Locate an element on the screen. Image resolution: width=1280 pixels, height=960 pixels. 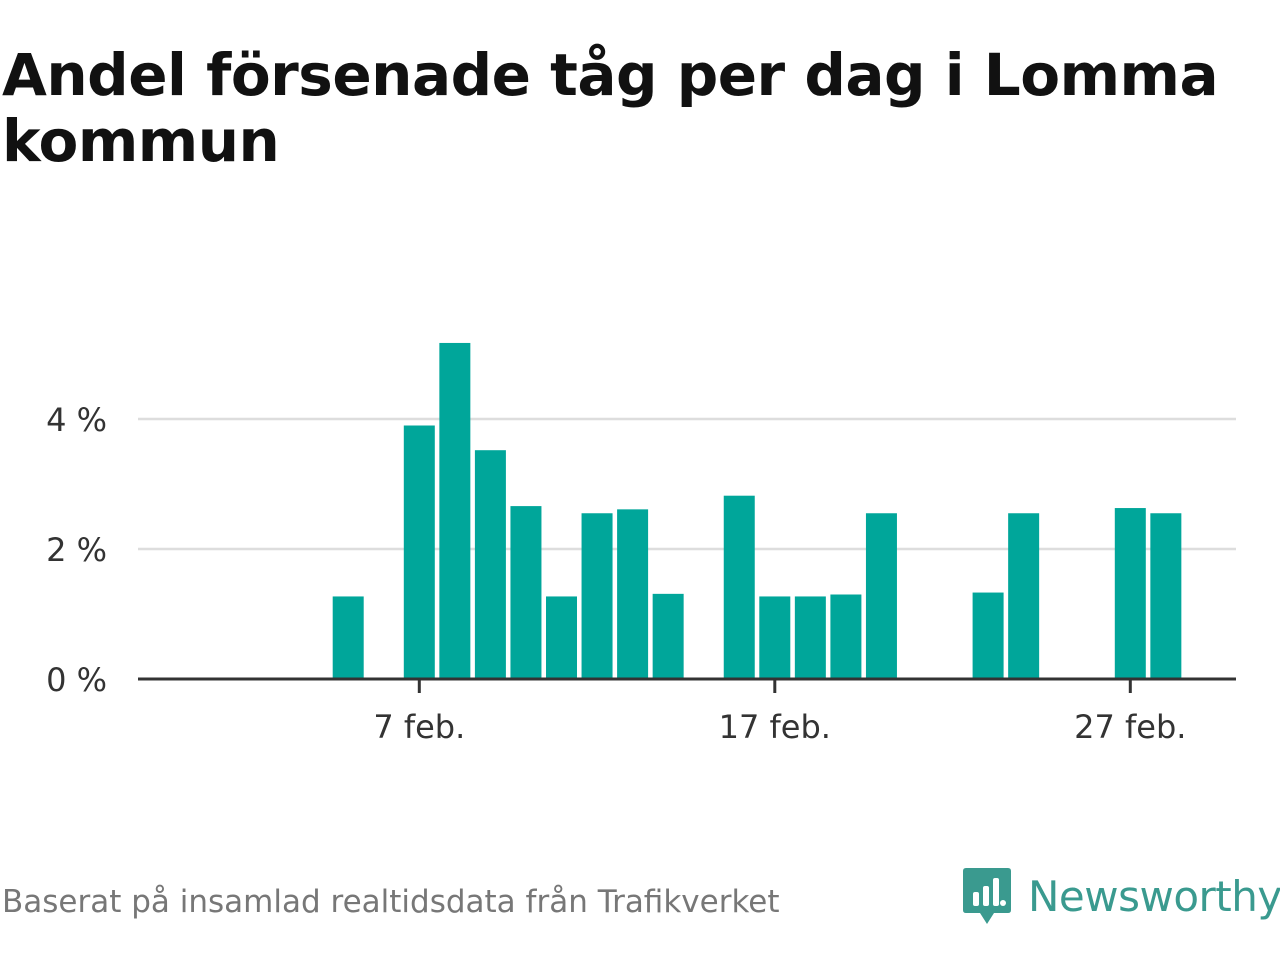
x-tick-label: 17 feb. is located at coordinates (775, 727).